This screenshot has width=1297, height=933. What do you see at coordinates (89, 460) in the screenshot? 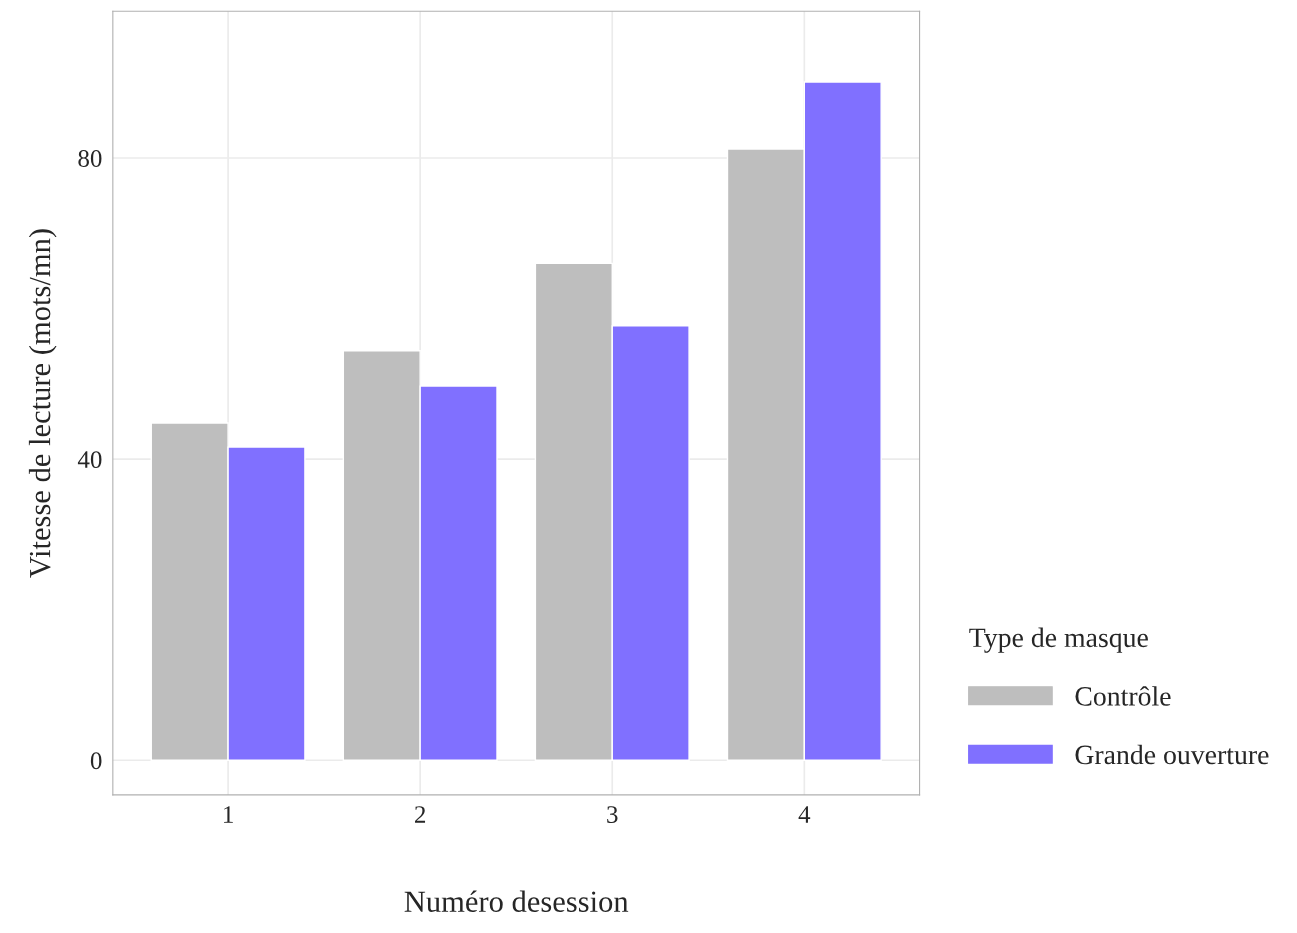
I see `y-tick-label: 40` at bounding box center [89, 460].